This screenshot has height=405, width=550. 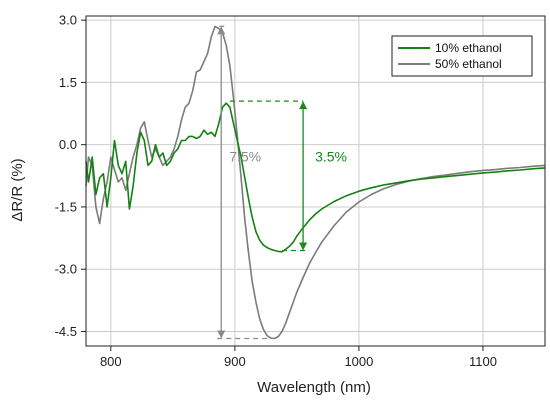 I want to click on legend-box, so click(x=462, y=56).